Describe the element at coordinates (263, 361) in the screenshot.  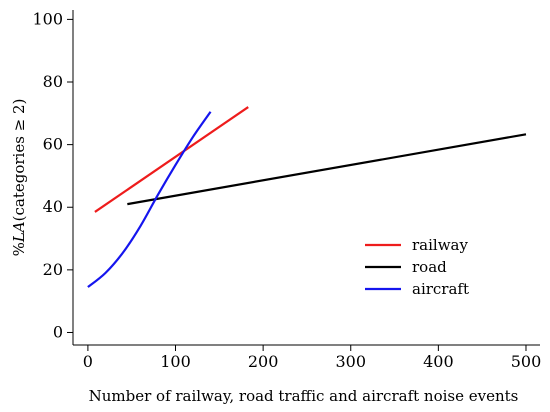
I see `x-tick-label: 200` at that location.